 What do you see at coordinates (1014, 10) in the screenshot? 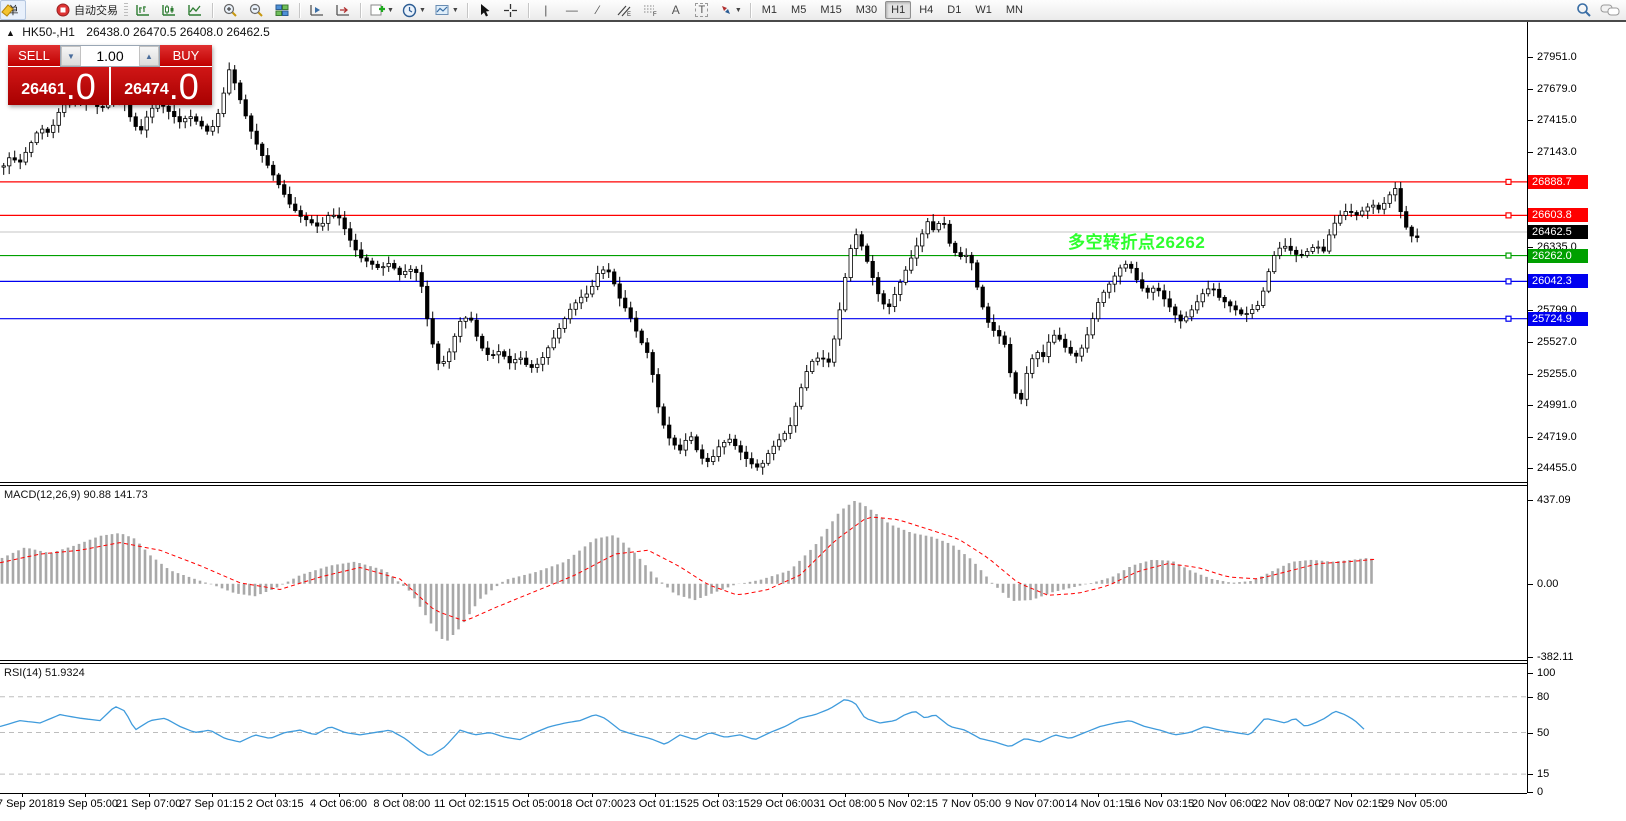
I see `timeframe-mn: MN` at bounding box center [1014, 10].